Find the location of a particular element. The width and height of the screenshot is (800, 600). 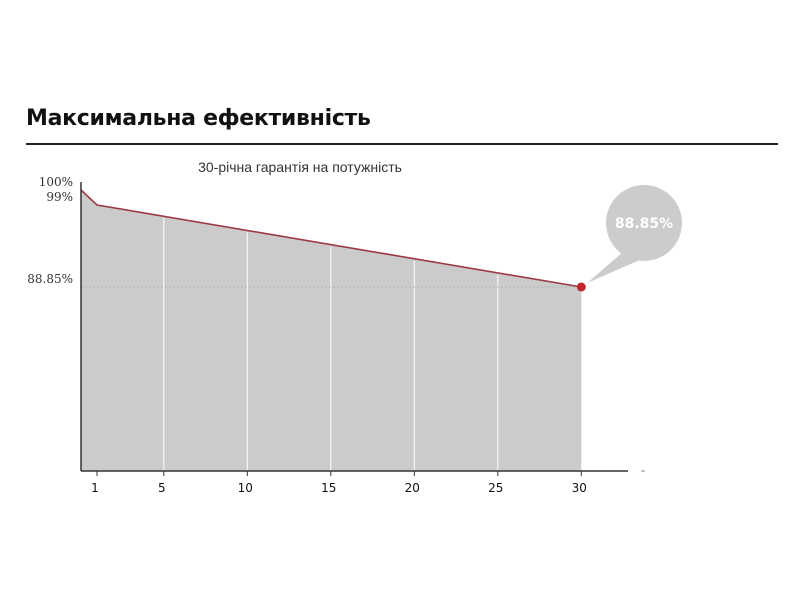

x-tick-label: 20 is located at coordinates (412, 488).